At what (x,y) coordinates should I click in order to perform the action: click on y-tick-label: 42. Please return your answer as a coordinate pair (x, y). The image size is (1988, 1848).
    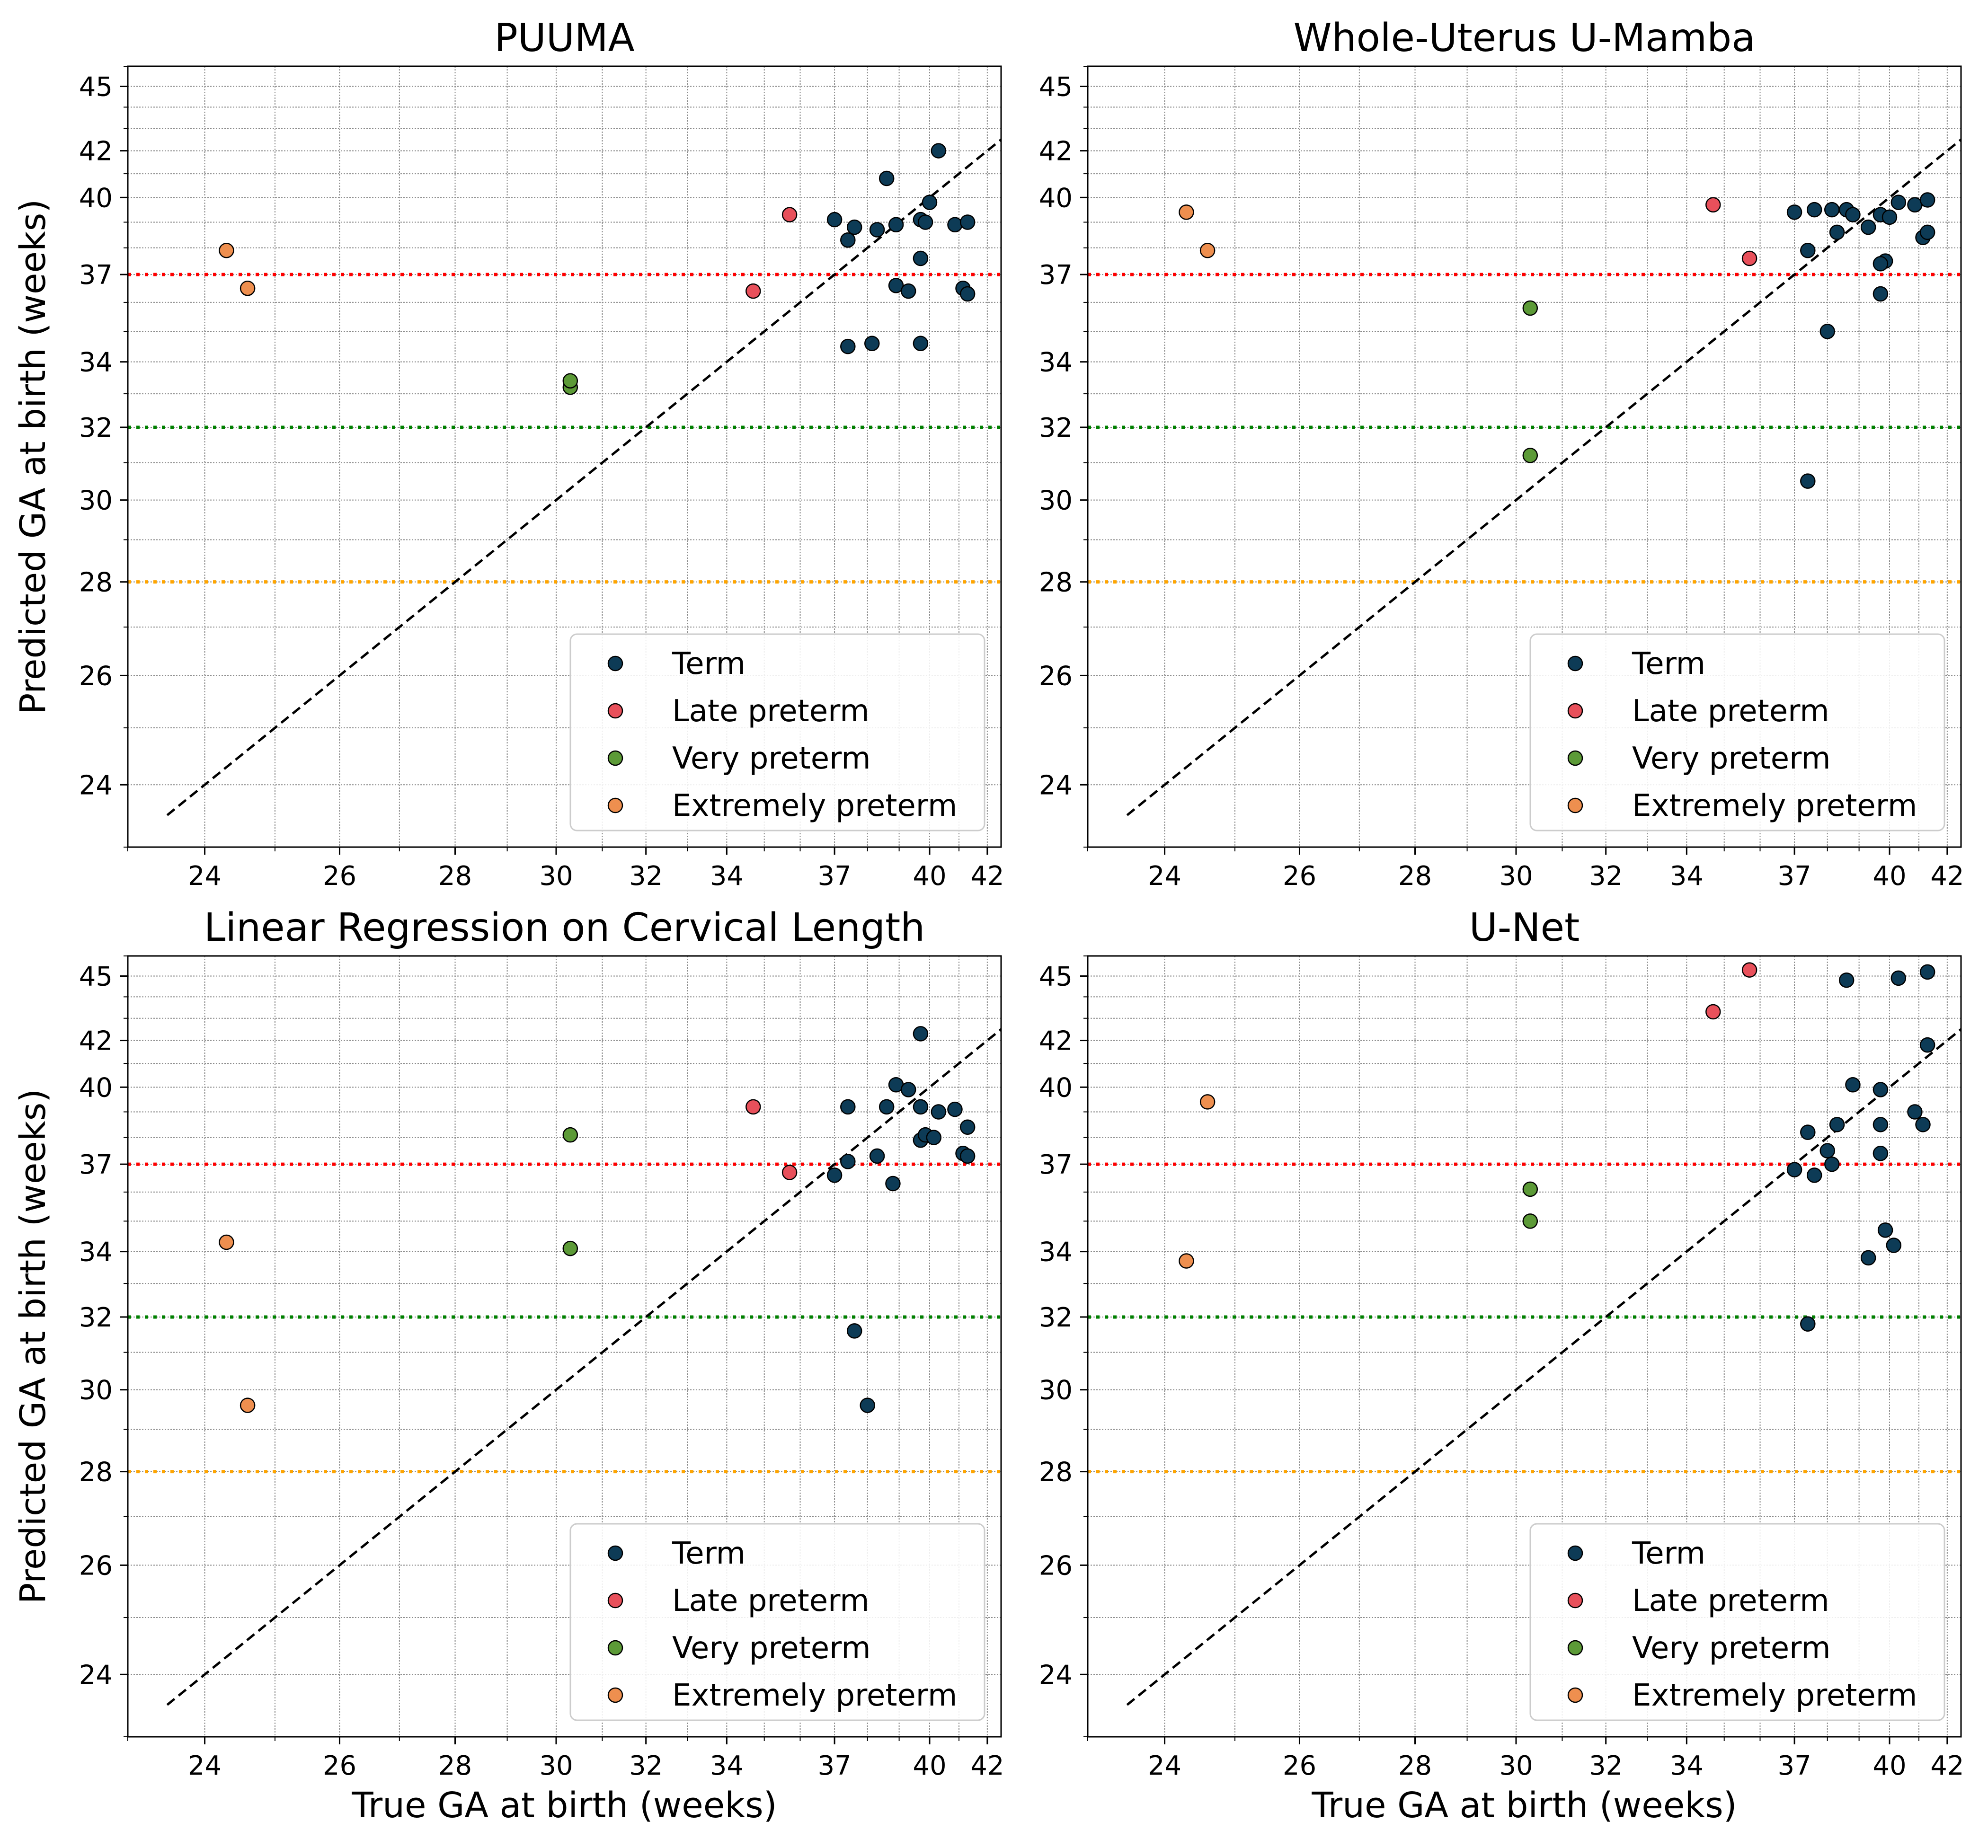
    Looking at the image, I should click on (96, 151).